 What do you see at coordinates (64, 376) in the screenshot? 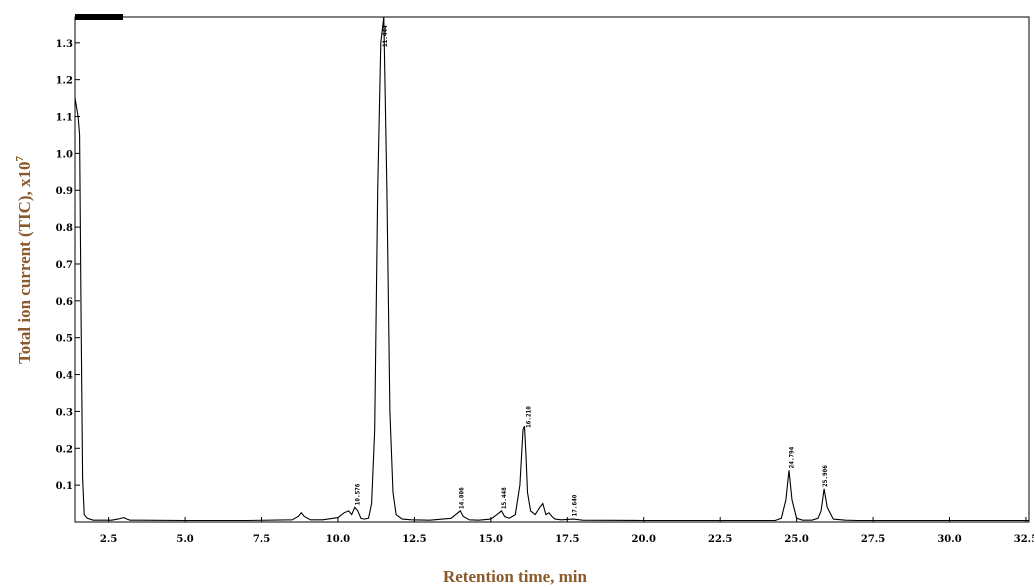
I see `y-tick-label: 0.4` at bounding box center [64, 376].